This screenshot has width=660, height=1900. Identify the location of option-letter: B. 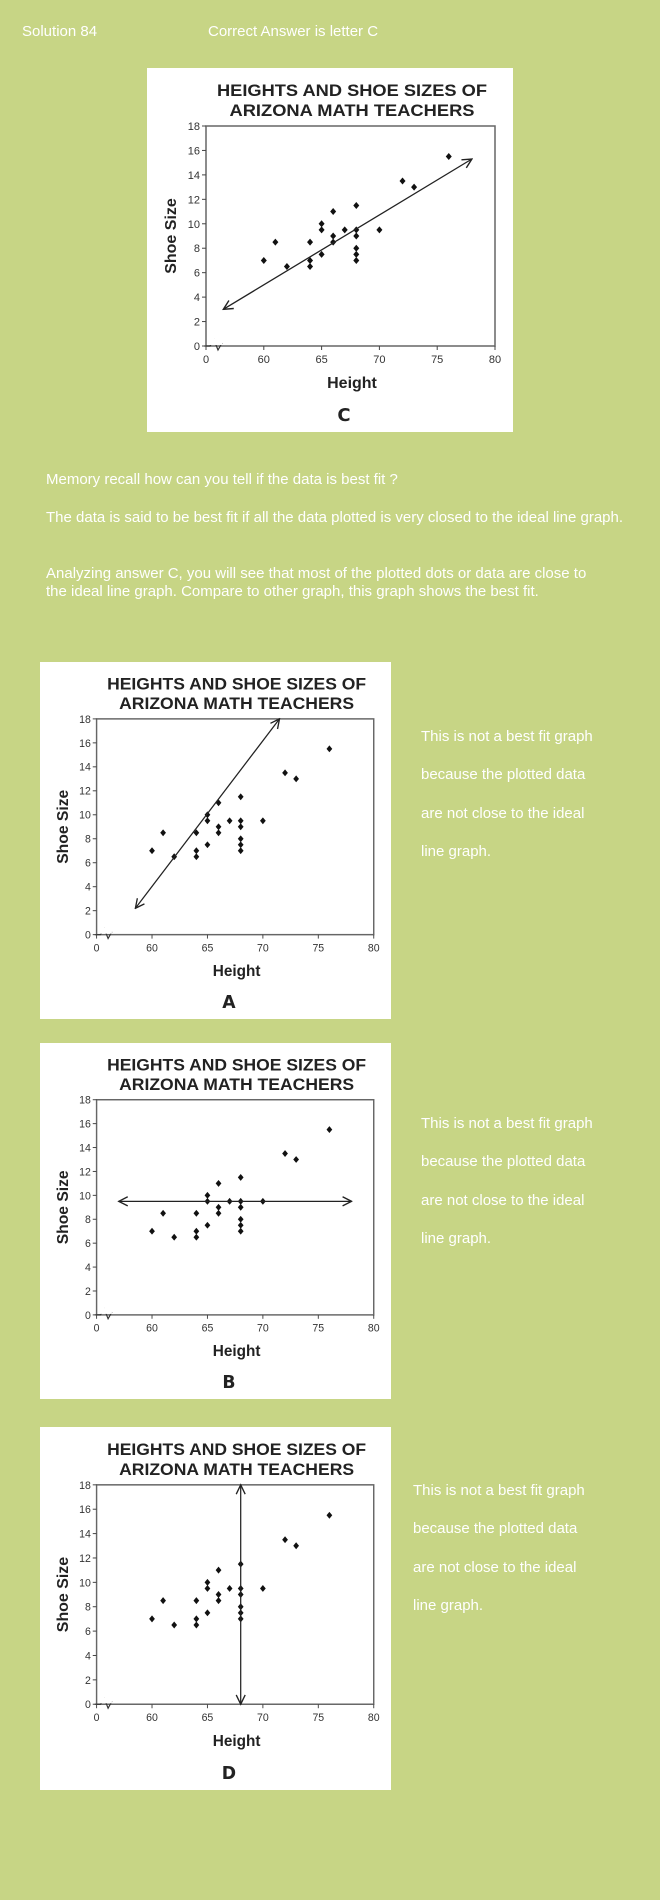
(228, 1383).